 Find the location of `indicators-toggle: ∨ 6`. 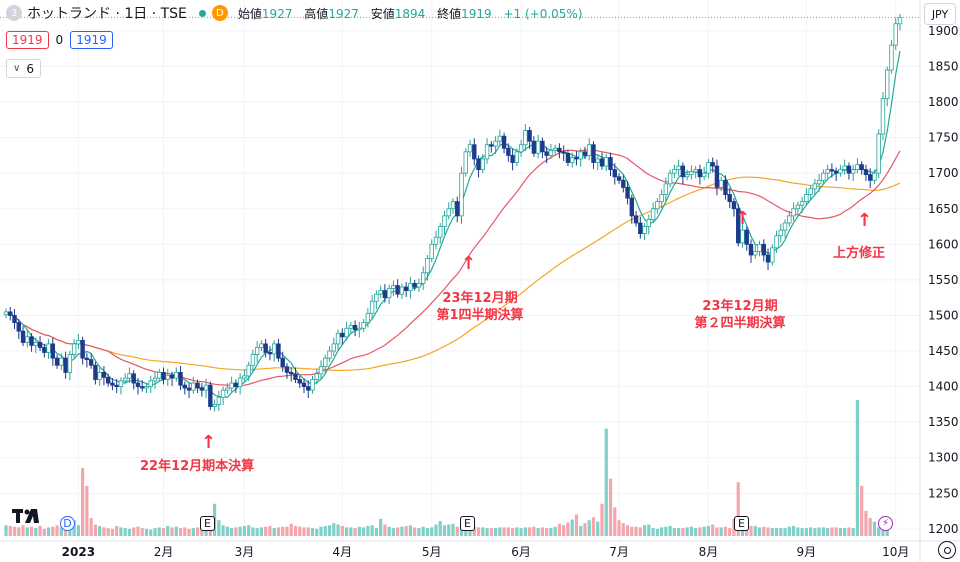

indicators-toggle: ∨ 6 is located at coordinates (23, 68).